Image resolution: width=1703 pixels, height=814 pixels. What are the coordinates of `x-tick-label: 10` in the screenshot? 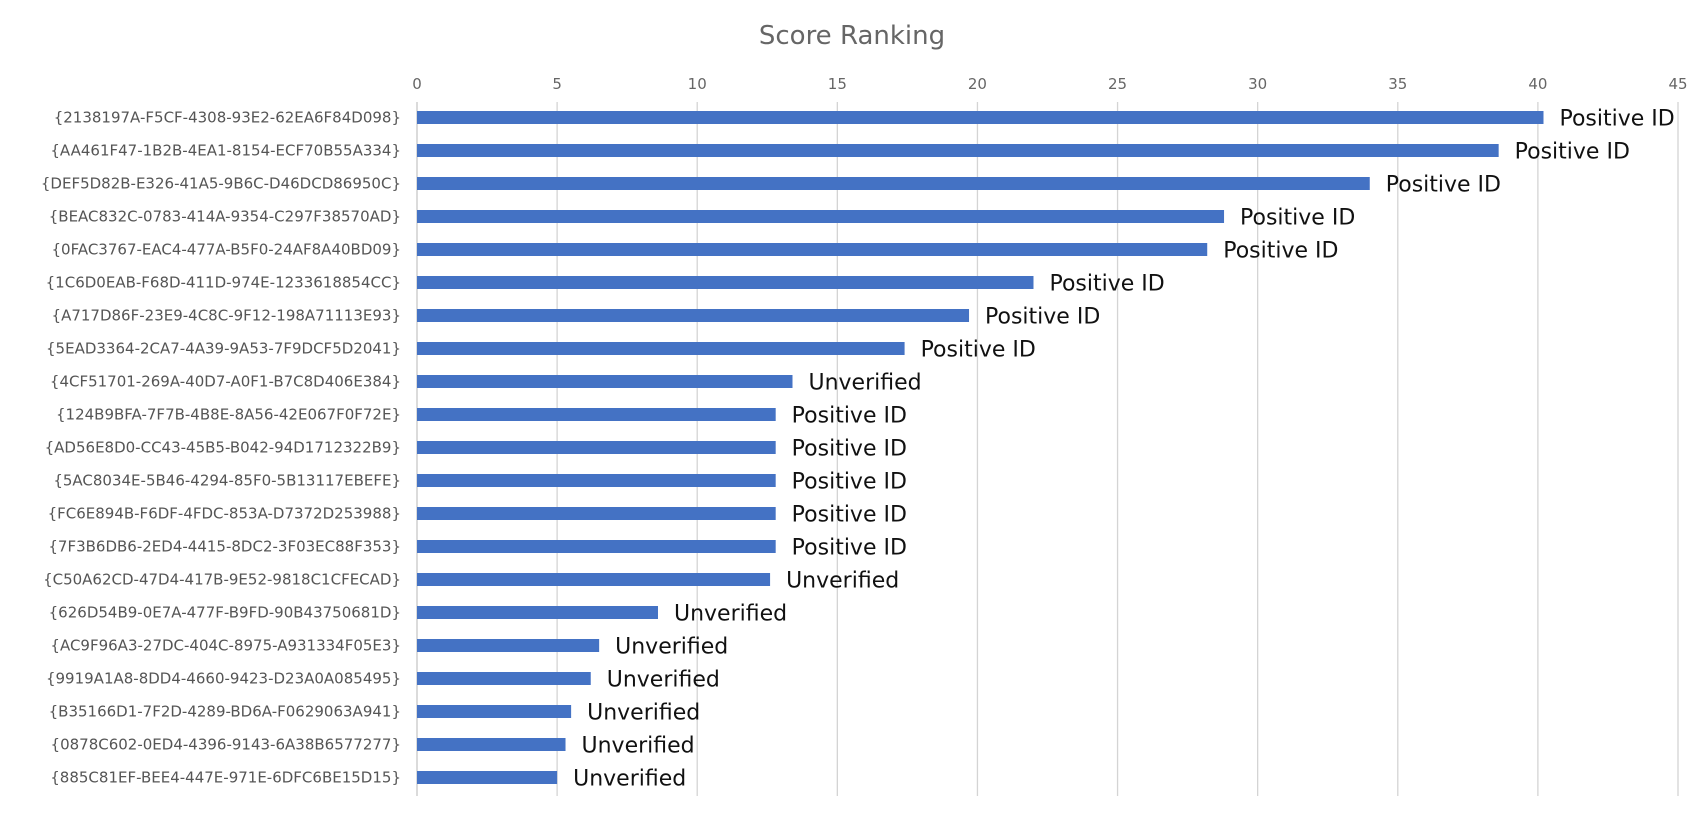 It's located at (697, 84).